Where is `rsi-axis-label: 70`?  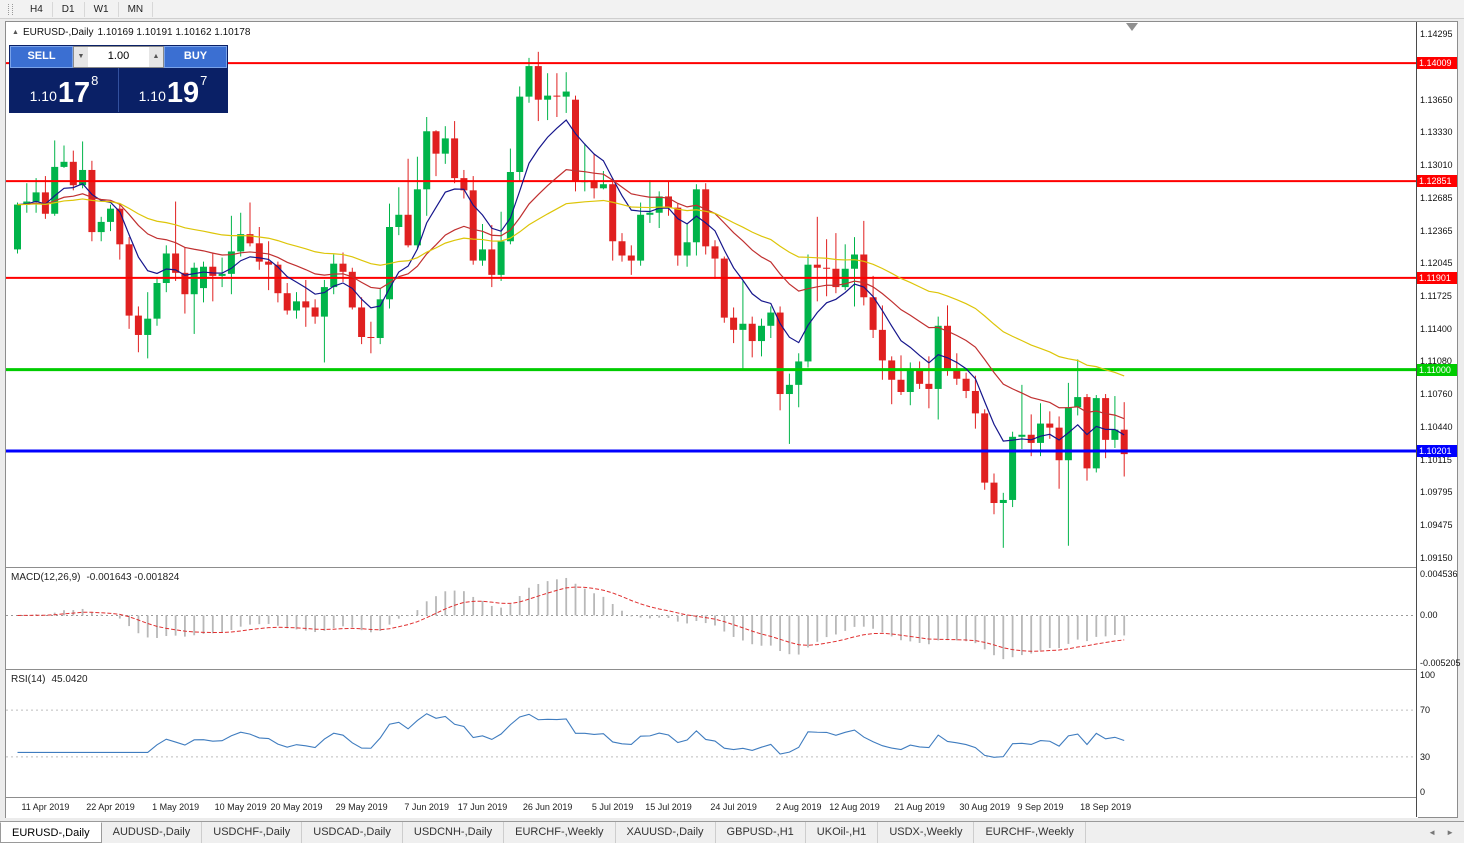 rsi-axis-label: 70 is located at coordinates (1425, 710).